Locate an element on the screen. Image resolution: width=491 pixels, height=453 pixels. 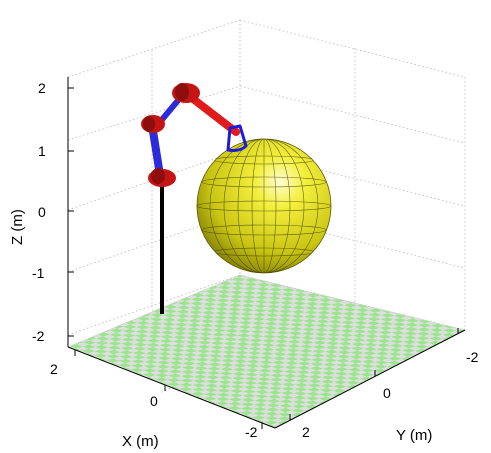
robot-upper-link is located at coordinates (156, 150).